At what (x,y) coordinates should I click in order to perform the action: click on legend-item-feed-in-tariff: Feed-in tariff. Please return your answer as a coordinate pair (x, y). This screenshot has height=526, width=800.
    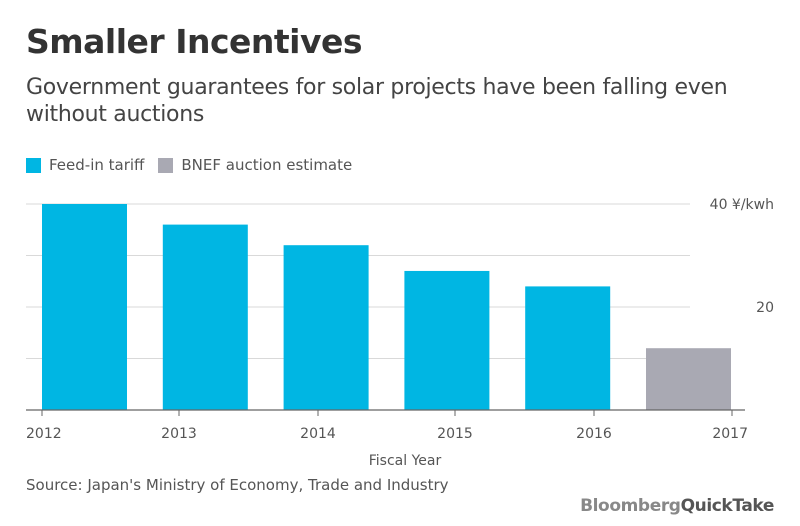
    Looking at the image, I should click on (85, 165).